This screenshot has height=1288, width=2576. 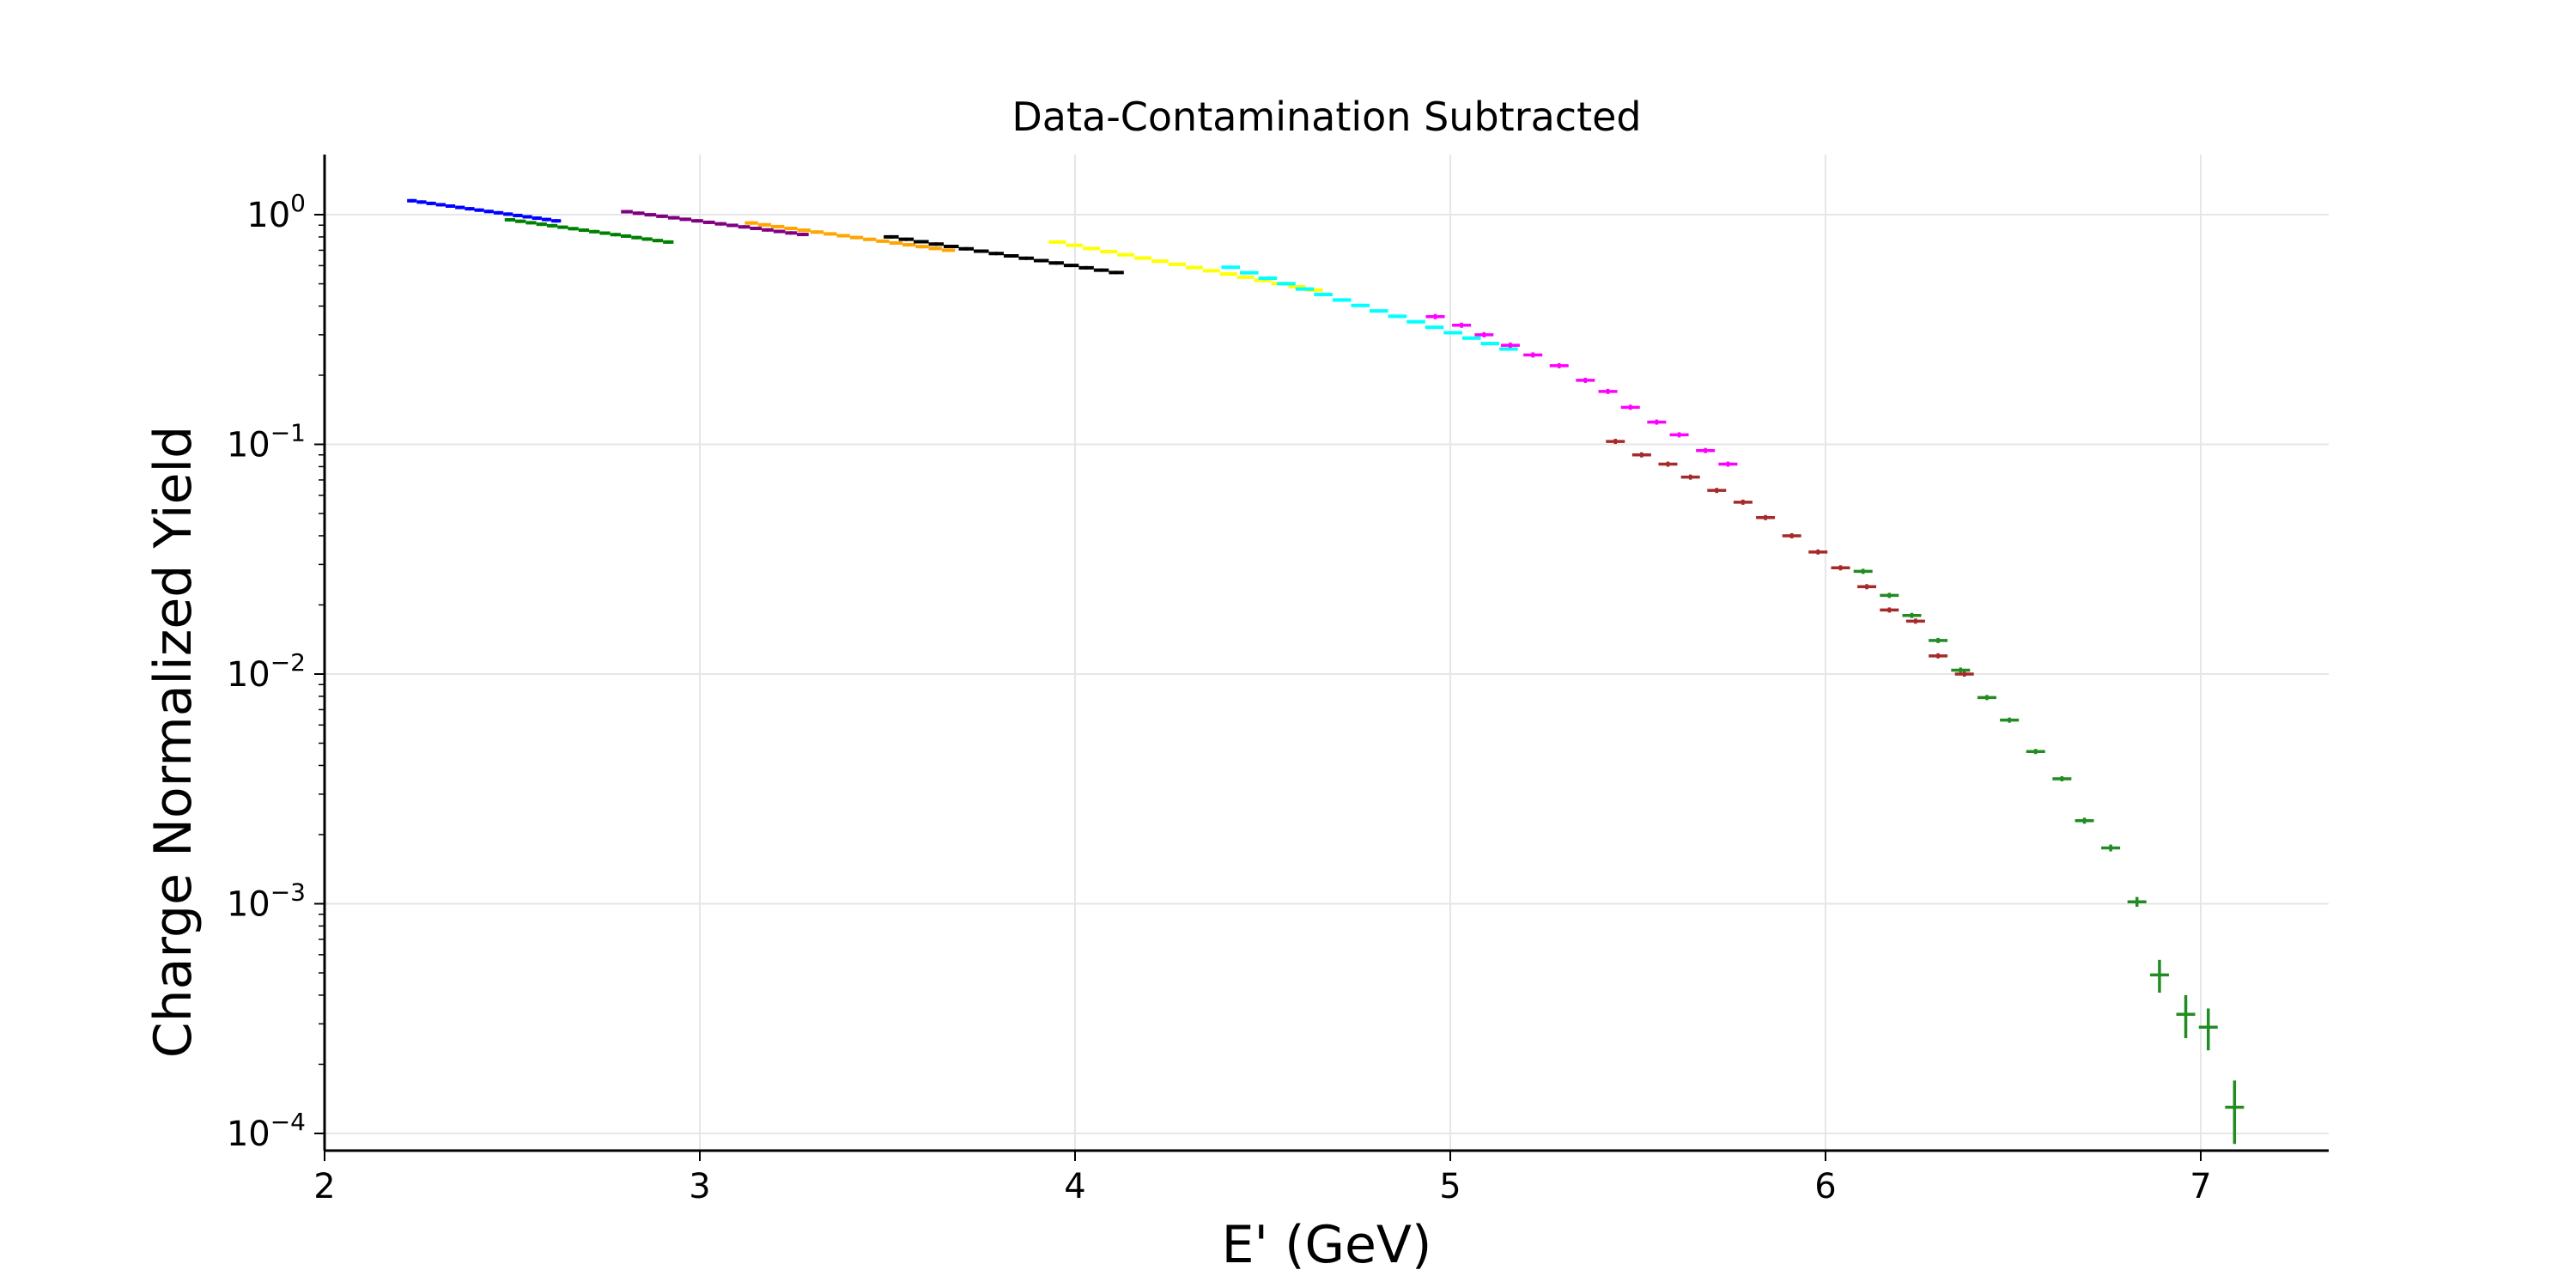 What do you see at coordinates (276, 212) in the screenshot?
I see `y-tick-label: 10⁰` at bounding box center [276, 212].